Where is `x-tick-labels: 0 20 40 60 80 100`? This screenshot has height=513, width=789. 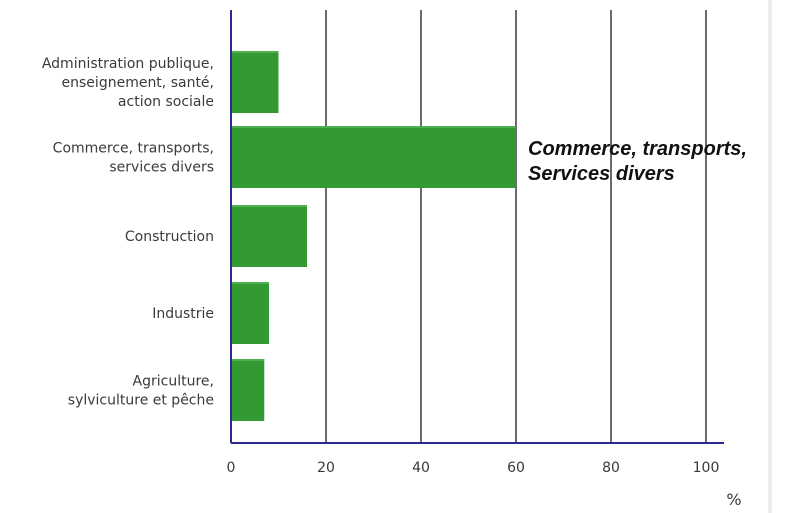 x-tick-labels: 0 20 40 60 80 100 is located at coordinates (473, 468).